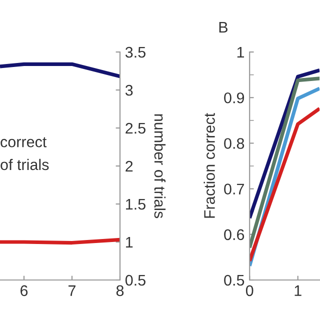 This screenshot has height=320, width=320. I want to click on y-tick-label: 0.5, so click(234, 280).